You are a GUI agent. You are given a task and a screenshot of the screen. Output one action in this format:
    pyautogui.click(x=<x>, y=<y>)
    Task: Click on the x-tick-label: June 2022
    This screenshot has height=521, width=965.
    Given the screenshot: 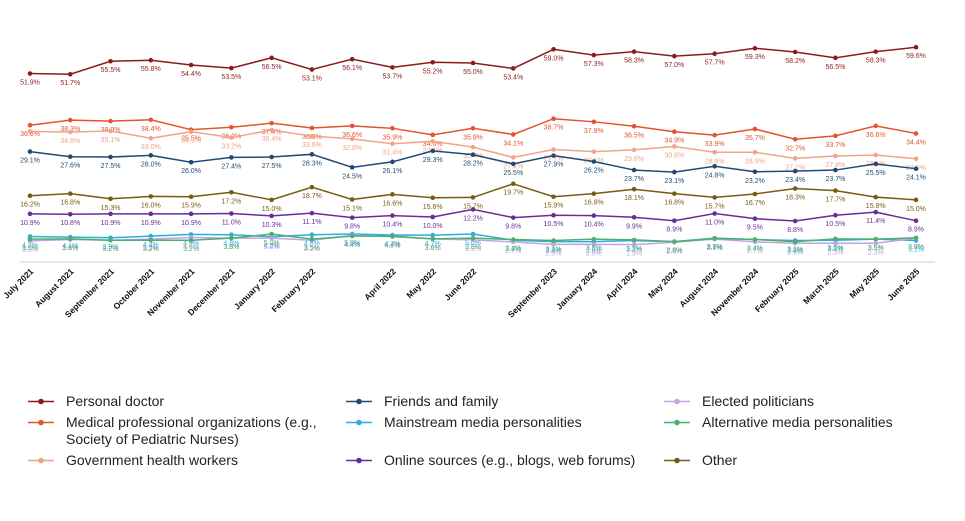 What is the action you would take?
    pyautogui.click(x=460, y=284)
    